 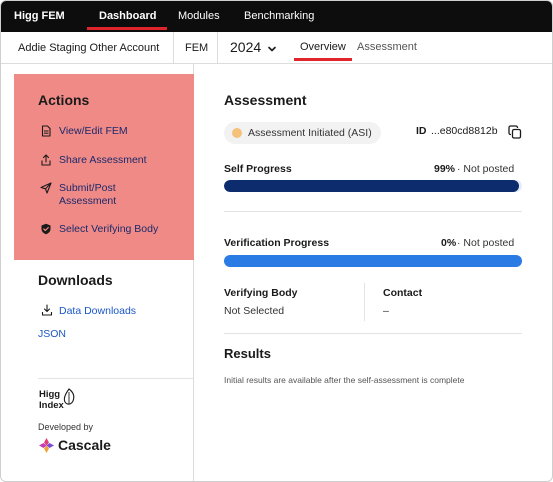 I want to click on verifying-body-label: Verifying Body, so click(x=261, y=293).